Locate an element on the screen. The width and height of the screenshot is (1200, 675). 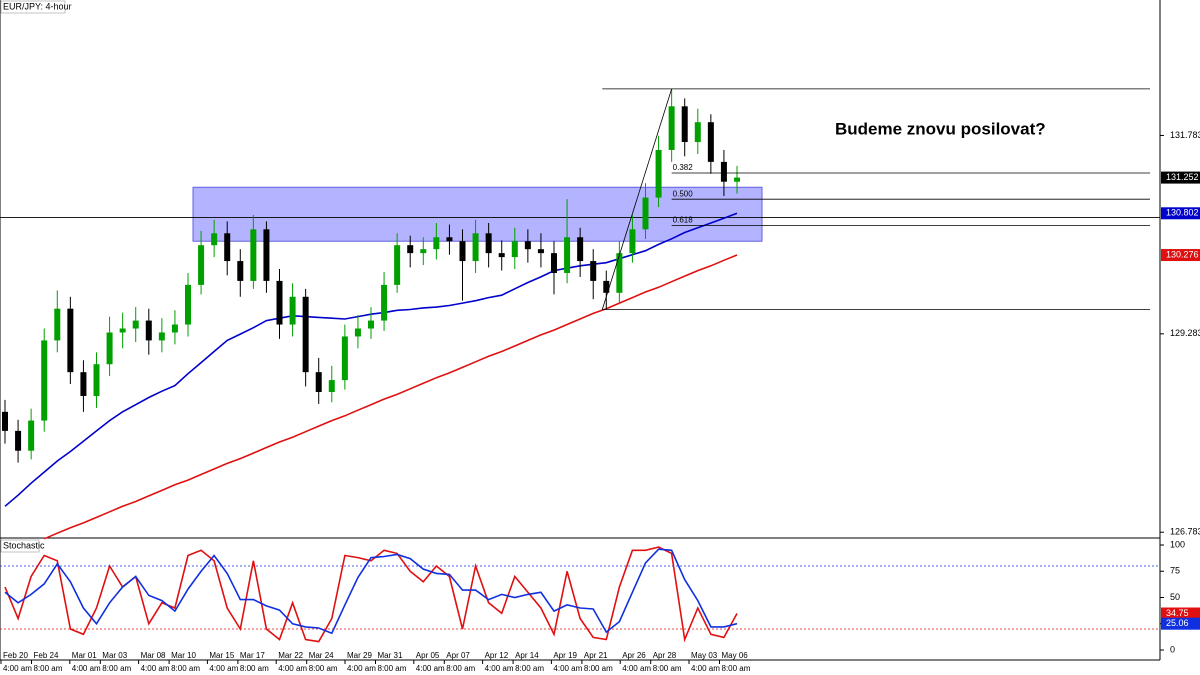
price-marker-label: 25.06 is located at coordinates (1177, 623).